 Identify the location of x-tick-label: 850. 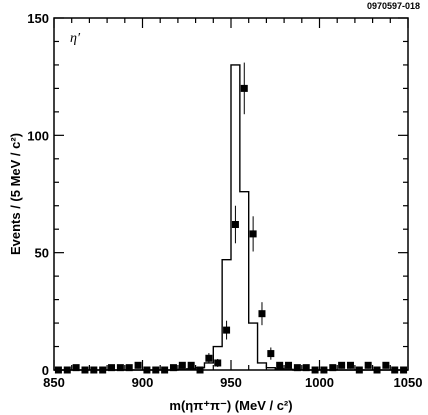
(54, 382).